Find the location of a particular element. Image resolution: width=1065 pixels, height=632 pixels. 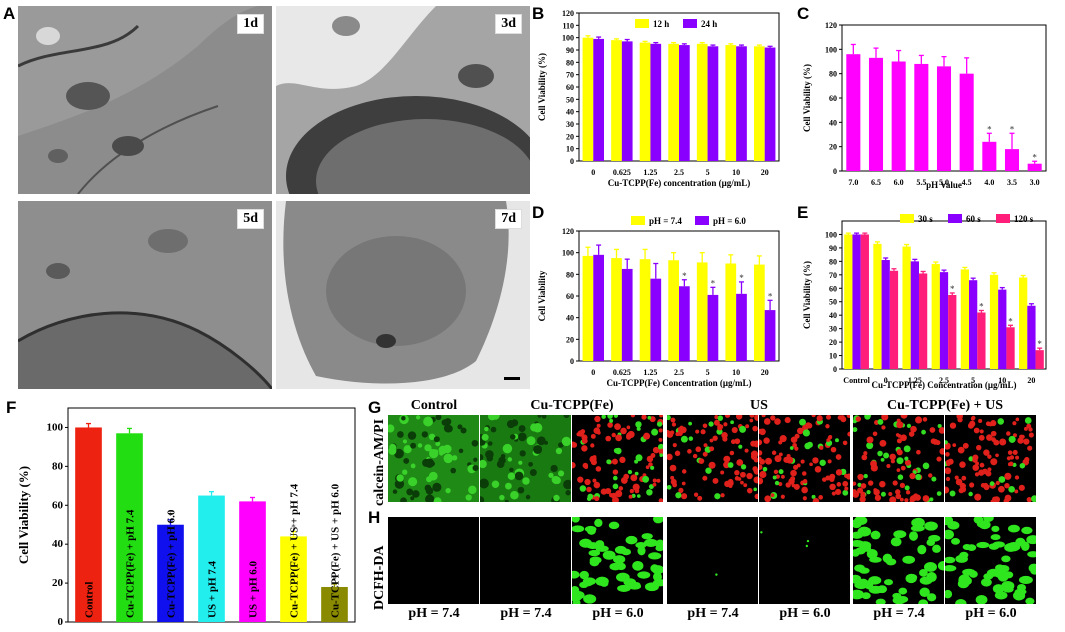

column-title-control: Control is located at coordinates (434, 405).